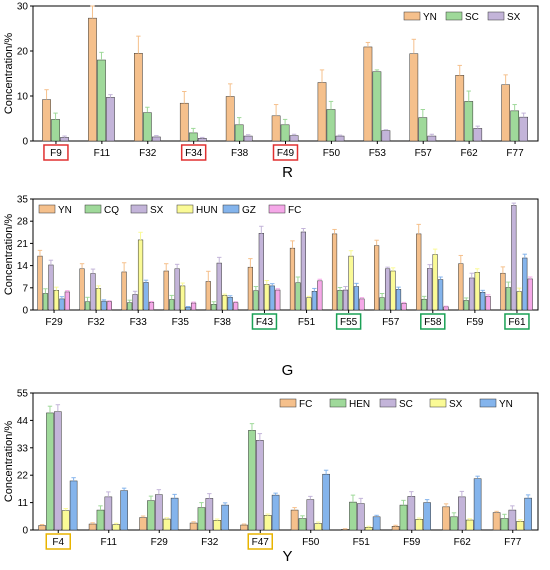 Image resolution: width=550 pixels, height=570 pixels. What do you see at coordinates (488, 403) in the screenshot?
I see `legend-swatch-YN` at bounding box center [488, 403].